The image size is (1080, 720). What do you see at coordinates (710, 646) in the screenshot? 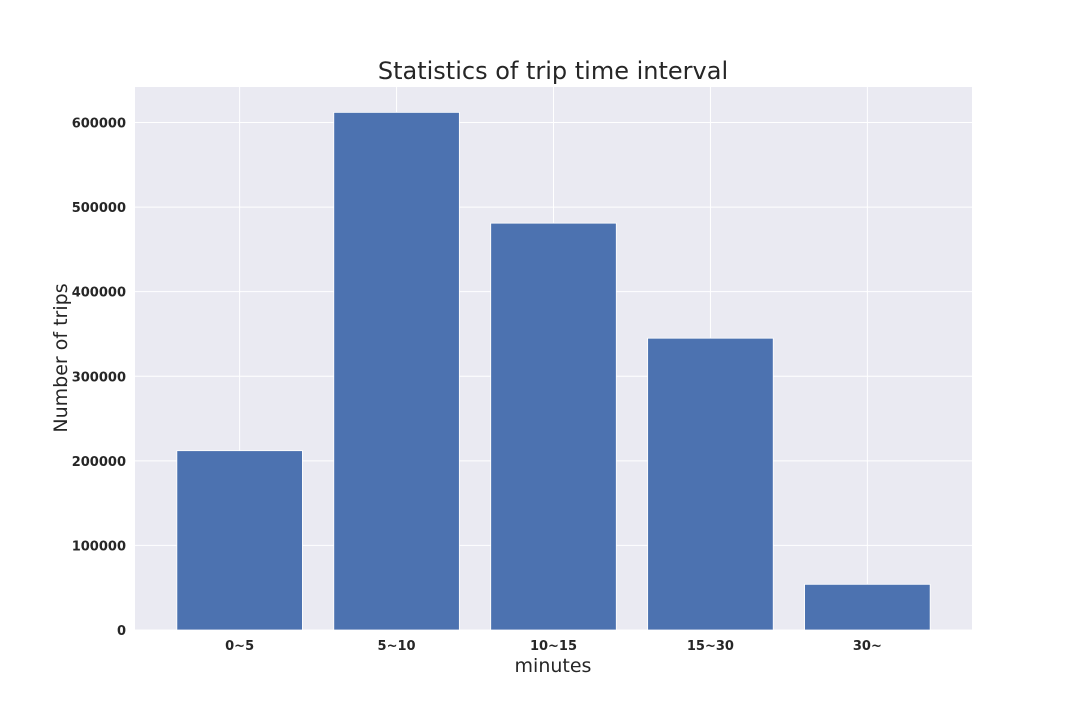
I see `x-tick-label: 15~30` at bounding box center [710, 646].